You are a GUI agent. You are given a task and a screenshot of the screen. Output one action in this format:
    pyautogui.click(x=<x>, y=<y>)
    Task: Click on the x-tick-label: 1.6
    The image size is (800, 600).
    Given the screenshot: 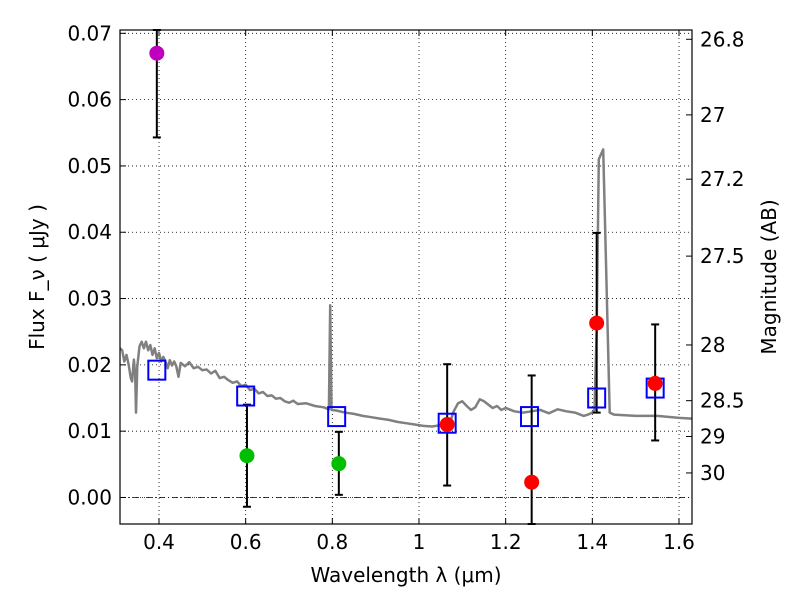 What is the action you would take?
    pyautogui.click(x=679, y=542)
    